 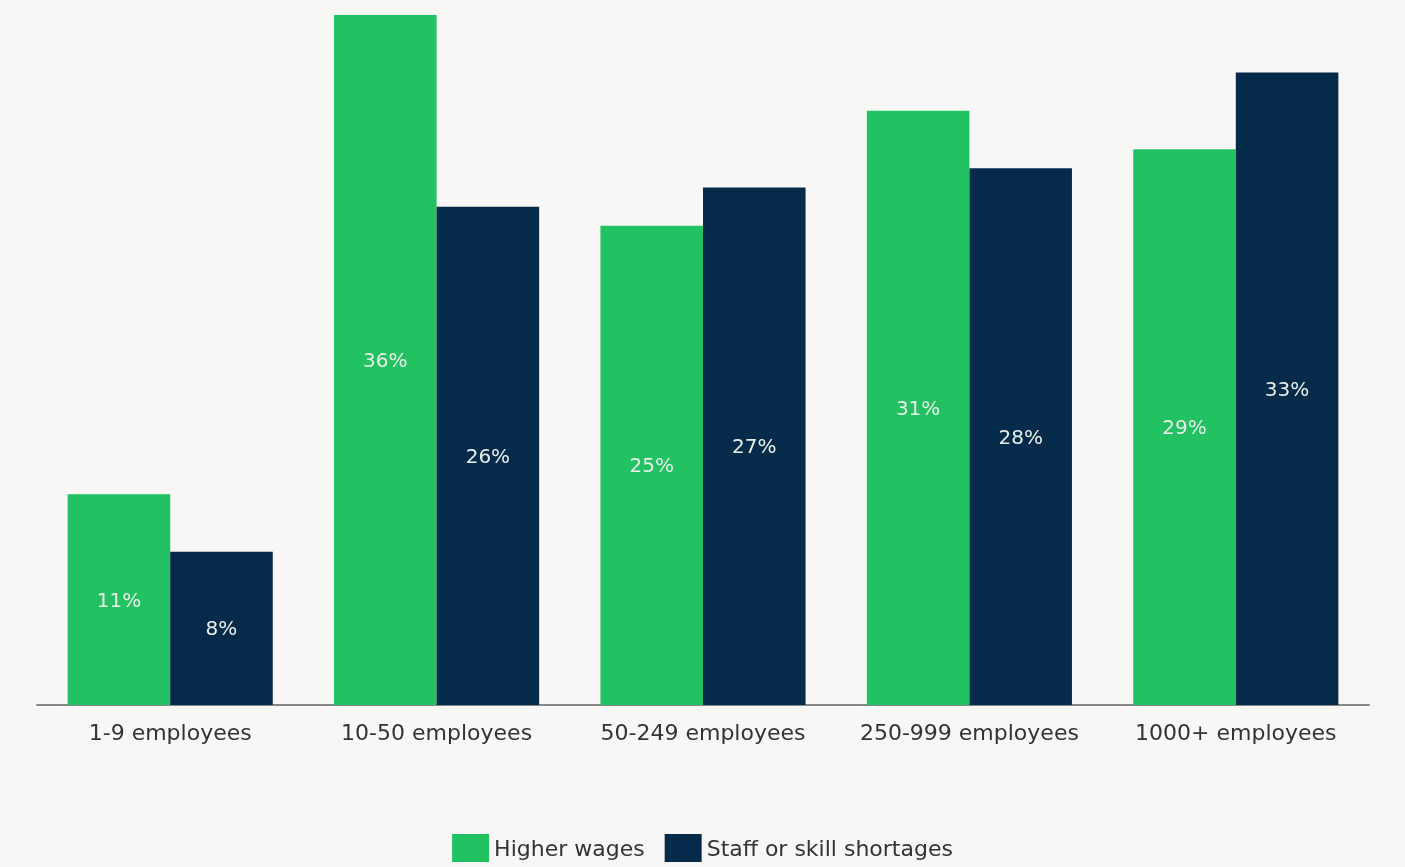 I want to click on x-tick-label: 50-249 employees, so click(x=703, y=732).